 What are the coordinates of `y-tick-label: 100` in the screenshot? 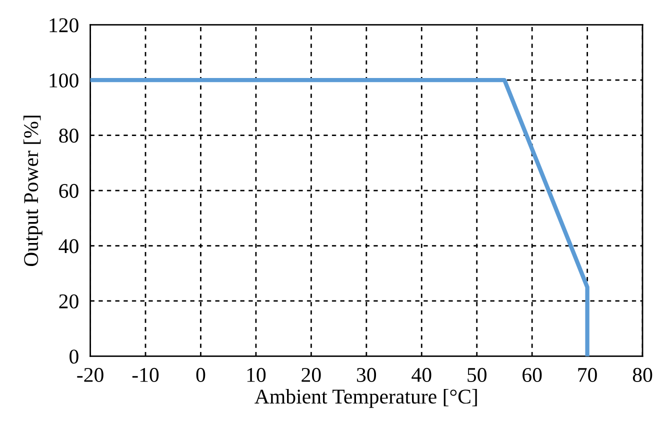 It's located at (64, 80).